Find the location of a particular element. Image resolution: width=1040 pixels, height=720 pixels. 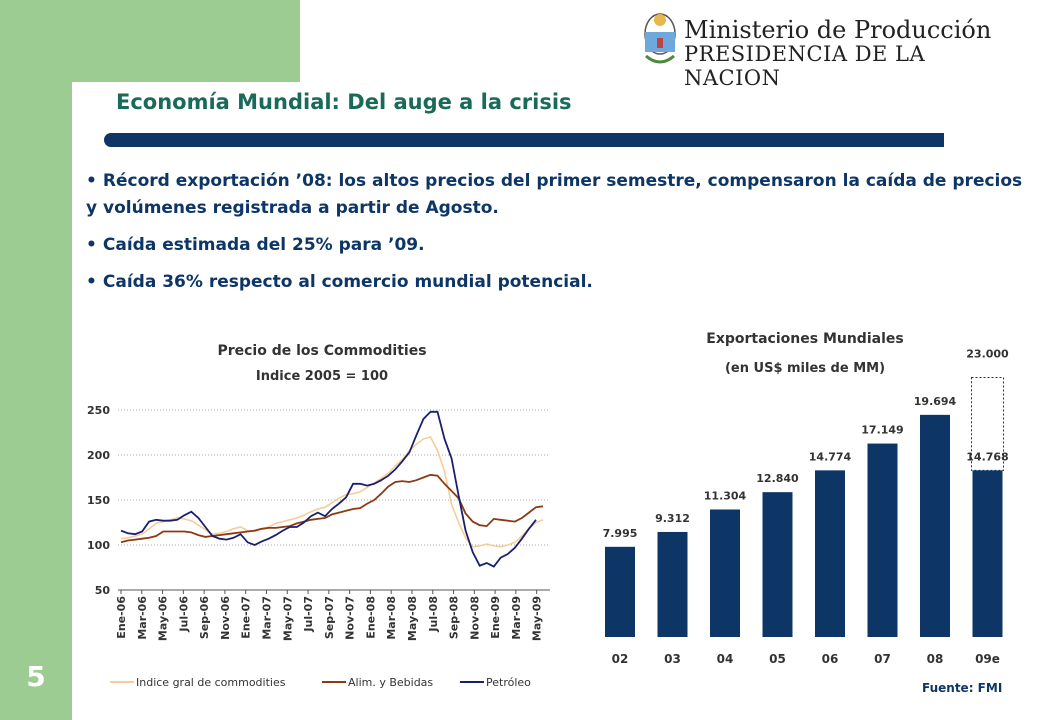

bar-value-label: 14.774 is located at coordinates (830, 456).